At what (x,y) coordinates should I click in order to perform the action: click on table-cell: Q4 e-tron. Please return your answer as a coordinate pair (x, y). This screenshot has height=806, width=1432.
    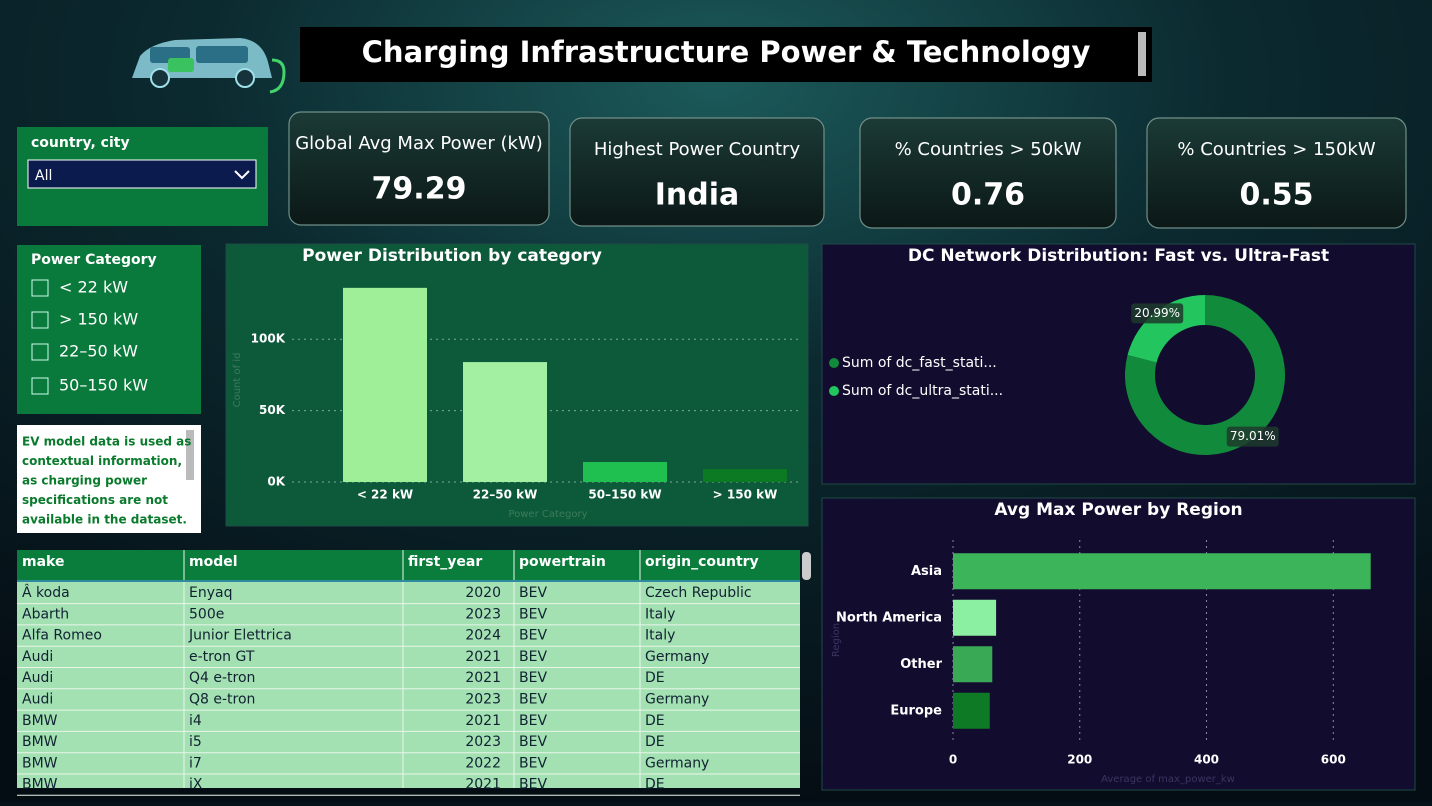
    Looking at the image, I should click on (222, 678).